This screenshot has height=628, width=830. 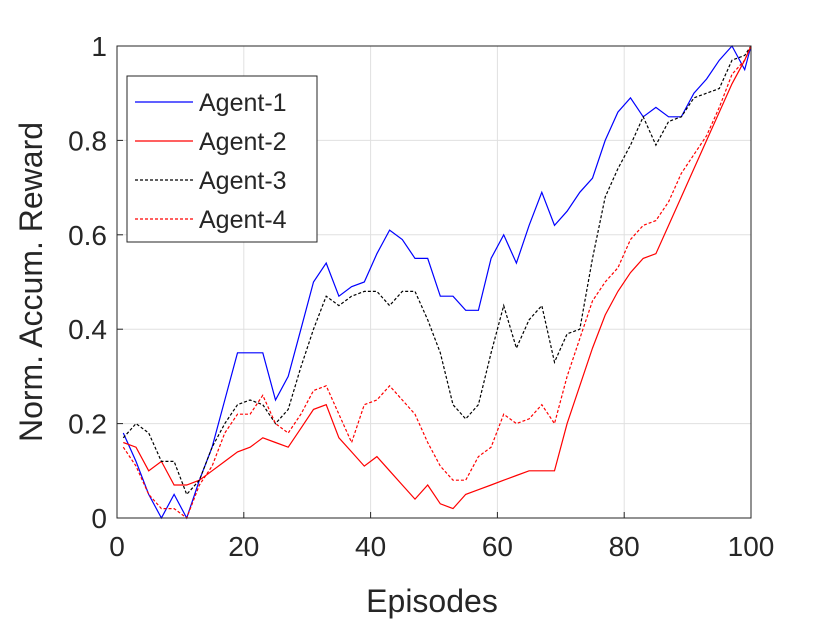 What do you see at coordinates (87, 140) in the screenshot?
I see `y-tick-label: 0.8` at bounding box center [87, 140].